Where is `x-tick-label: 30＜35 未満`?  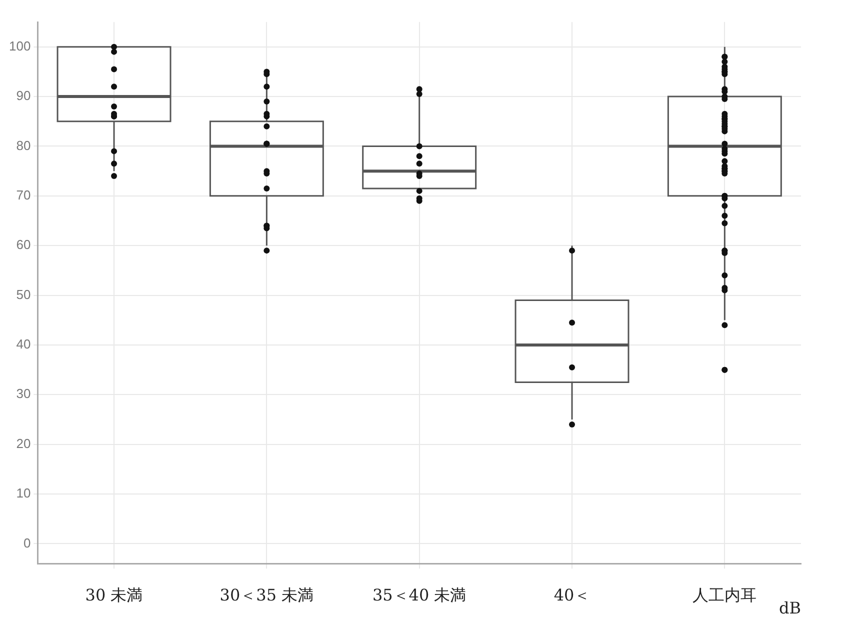 x-tick-label: 30＜35 未満 is located at coordinates (267, 594).